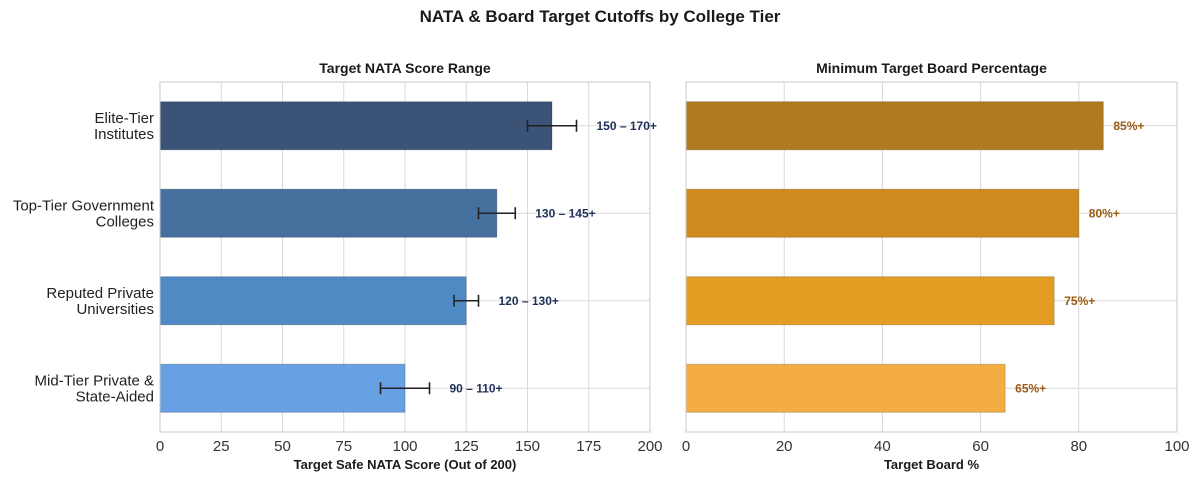  What do you see at coordinates (343, 446) in the screenshot?
I see `x-tick-label: 75` at bounding box center [343, 446].